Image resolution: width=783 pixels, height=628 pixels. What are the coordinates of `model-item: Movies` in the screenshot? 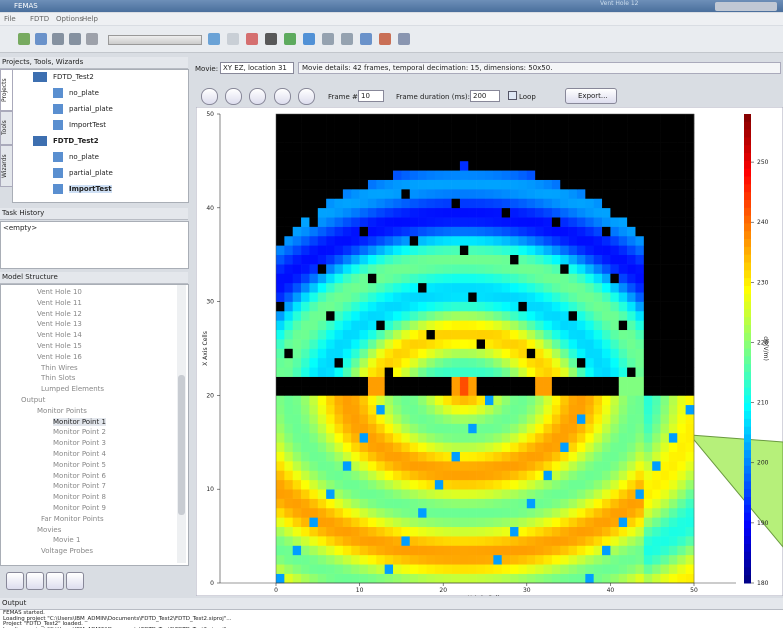 It's located at (49, 529).